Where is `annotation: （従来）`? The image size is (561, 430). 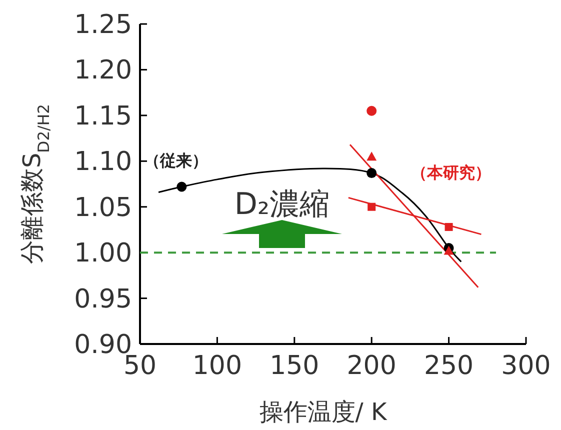 annotation: （従来） is located at coordinates (176, 160).